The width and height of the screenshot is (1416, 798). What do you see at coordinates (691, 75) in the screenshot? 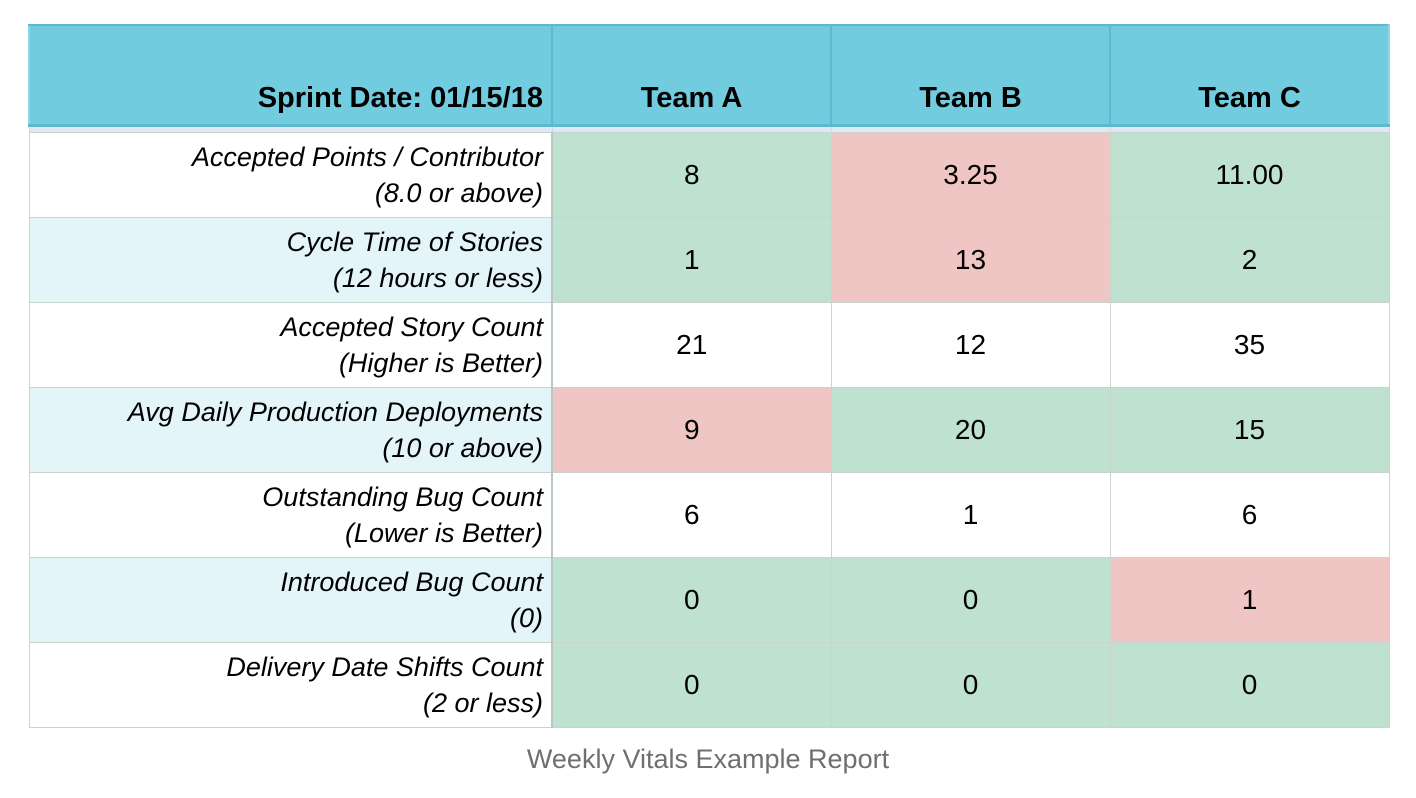
I see `team-a-header: Team A` at bounding box center [691, 75].